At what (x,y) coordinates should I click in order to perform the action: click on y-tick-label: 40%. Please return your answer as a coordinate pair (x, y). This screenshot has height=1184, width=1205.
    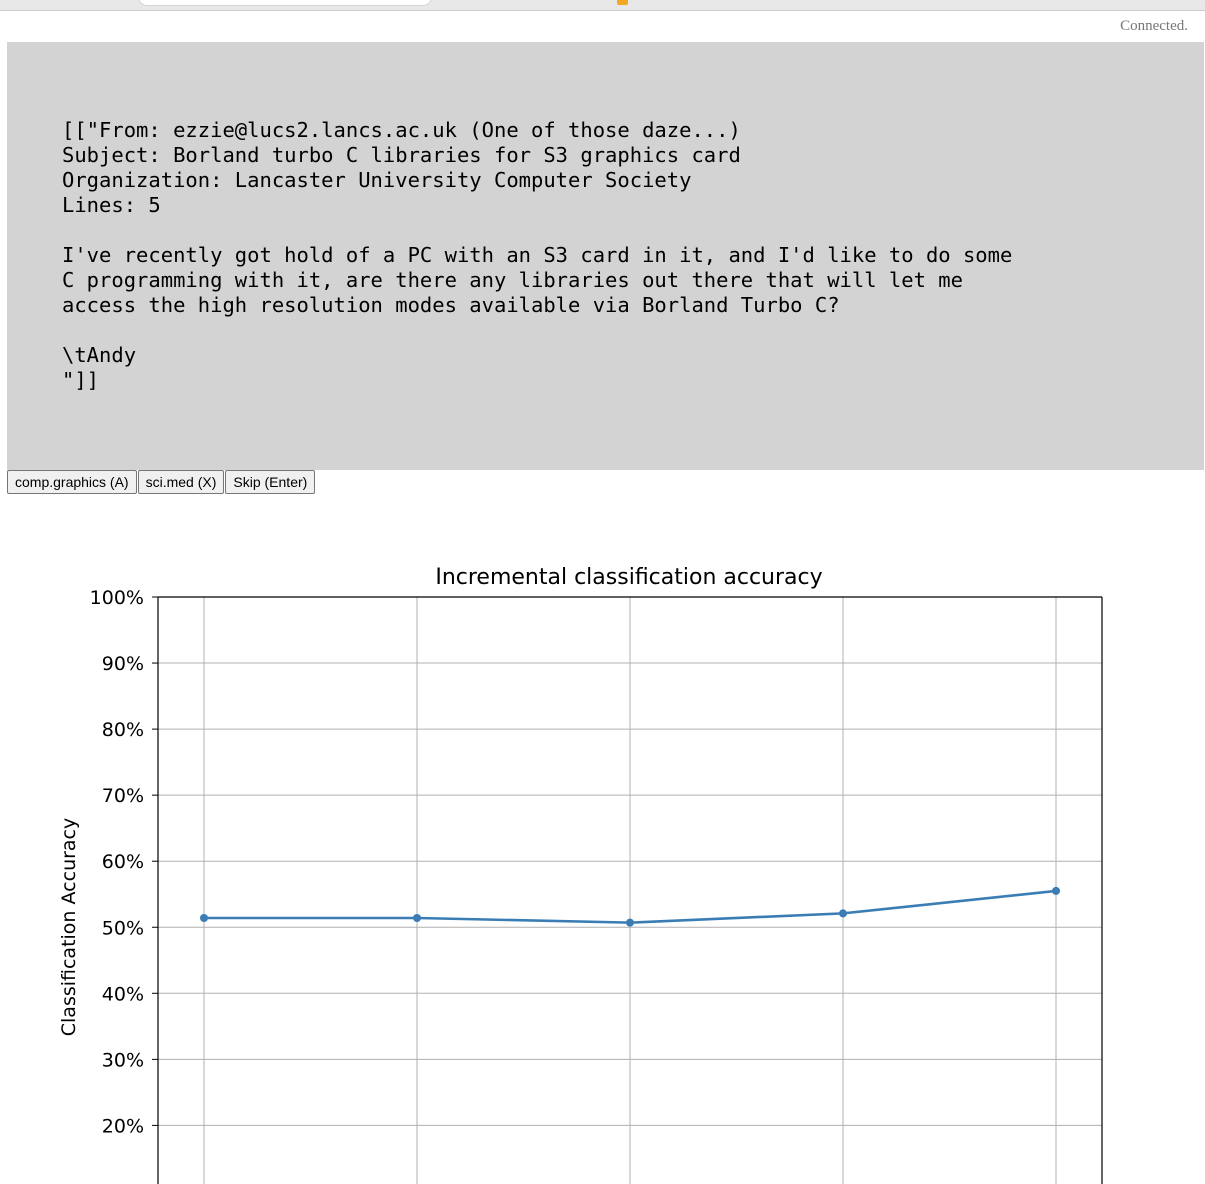
    Looking at the image, I should click on (123, 994).